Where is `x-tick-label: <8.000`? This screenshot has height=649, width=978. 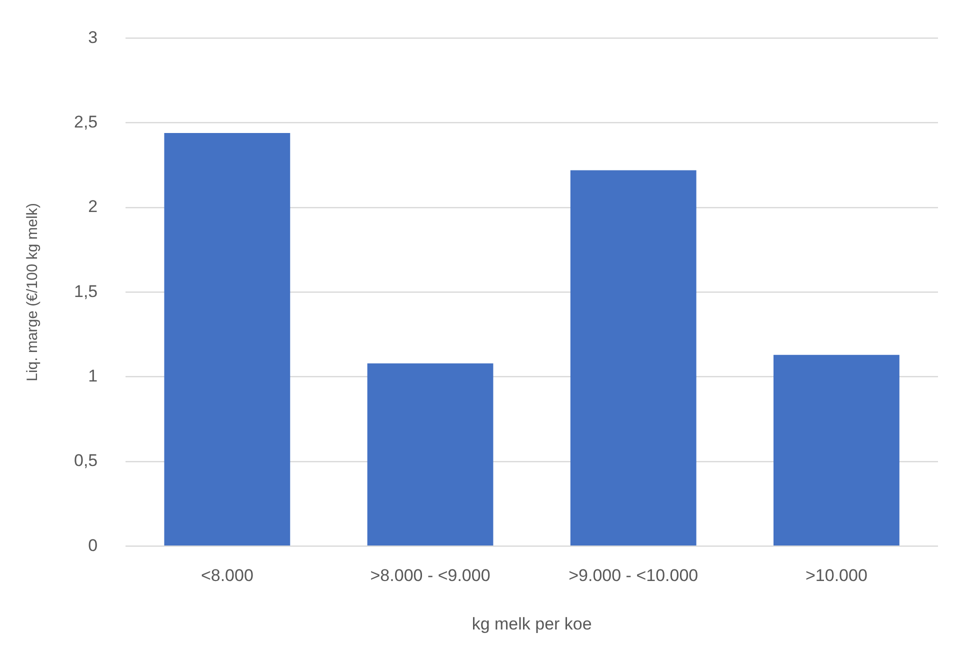 x-tick-label: <8.000 is located at coordinates (227, 576).